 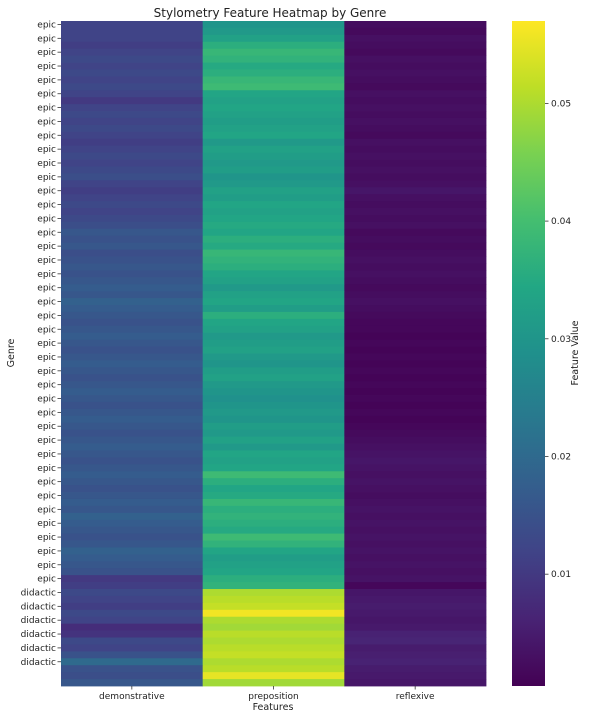 I want to click on y-tick-label: didactic, so click(x=38, y=649).